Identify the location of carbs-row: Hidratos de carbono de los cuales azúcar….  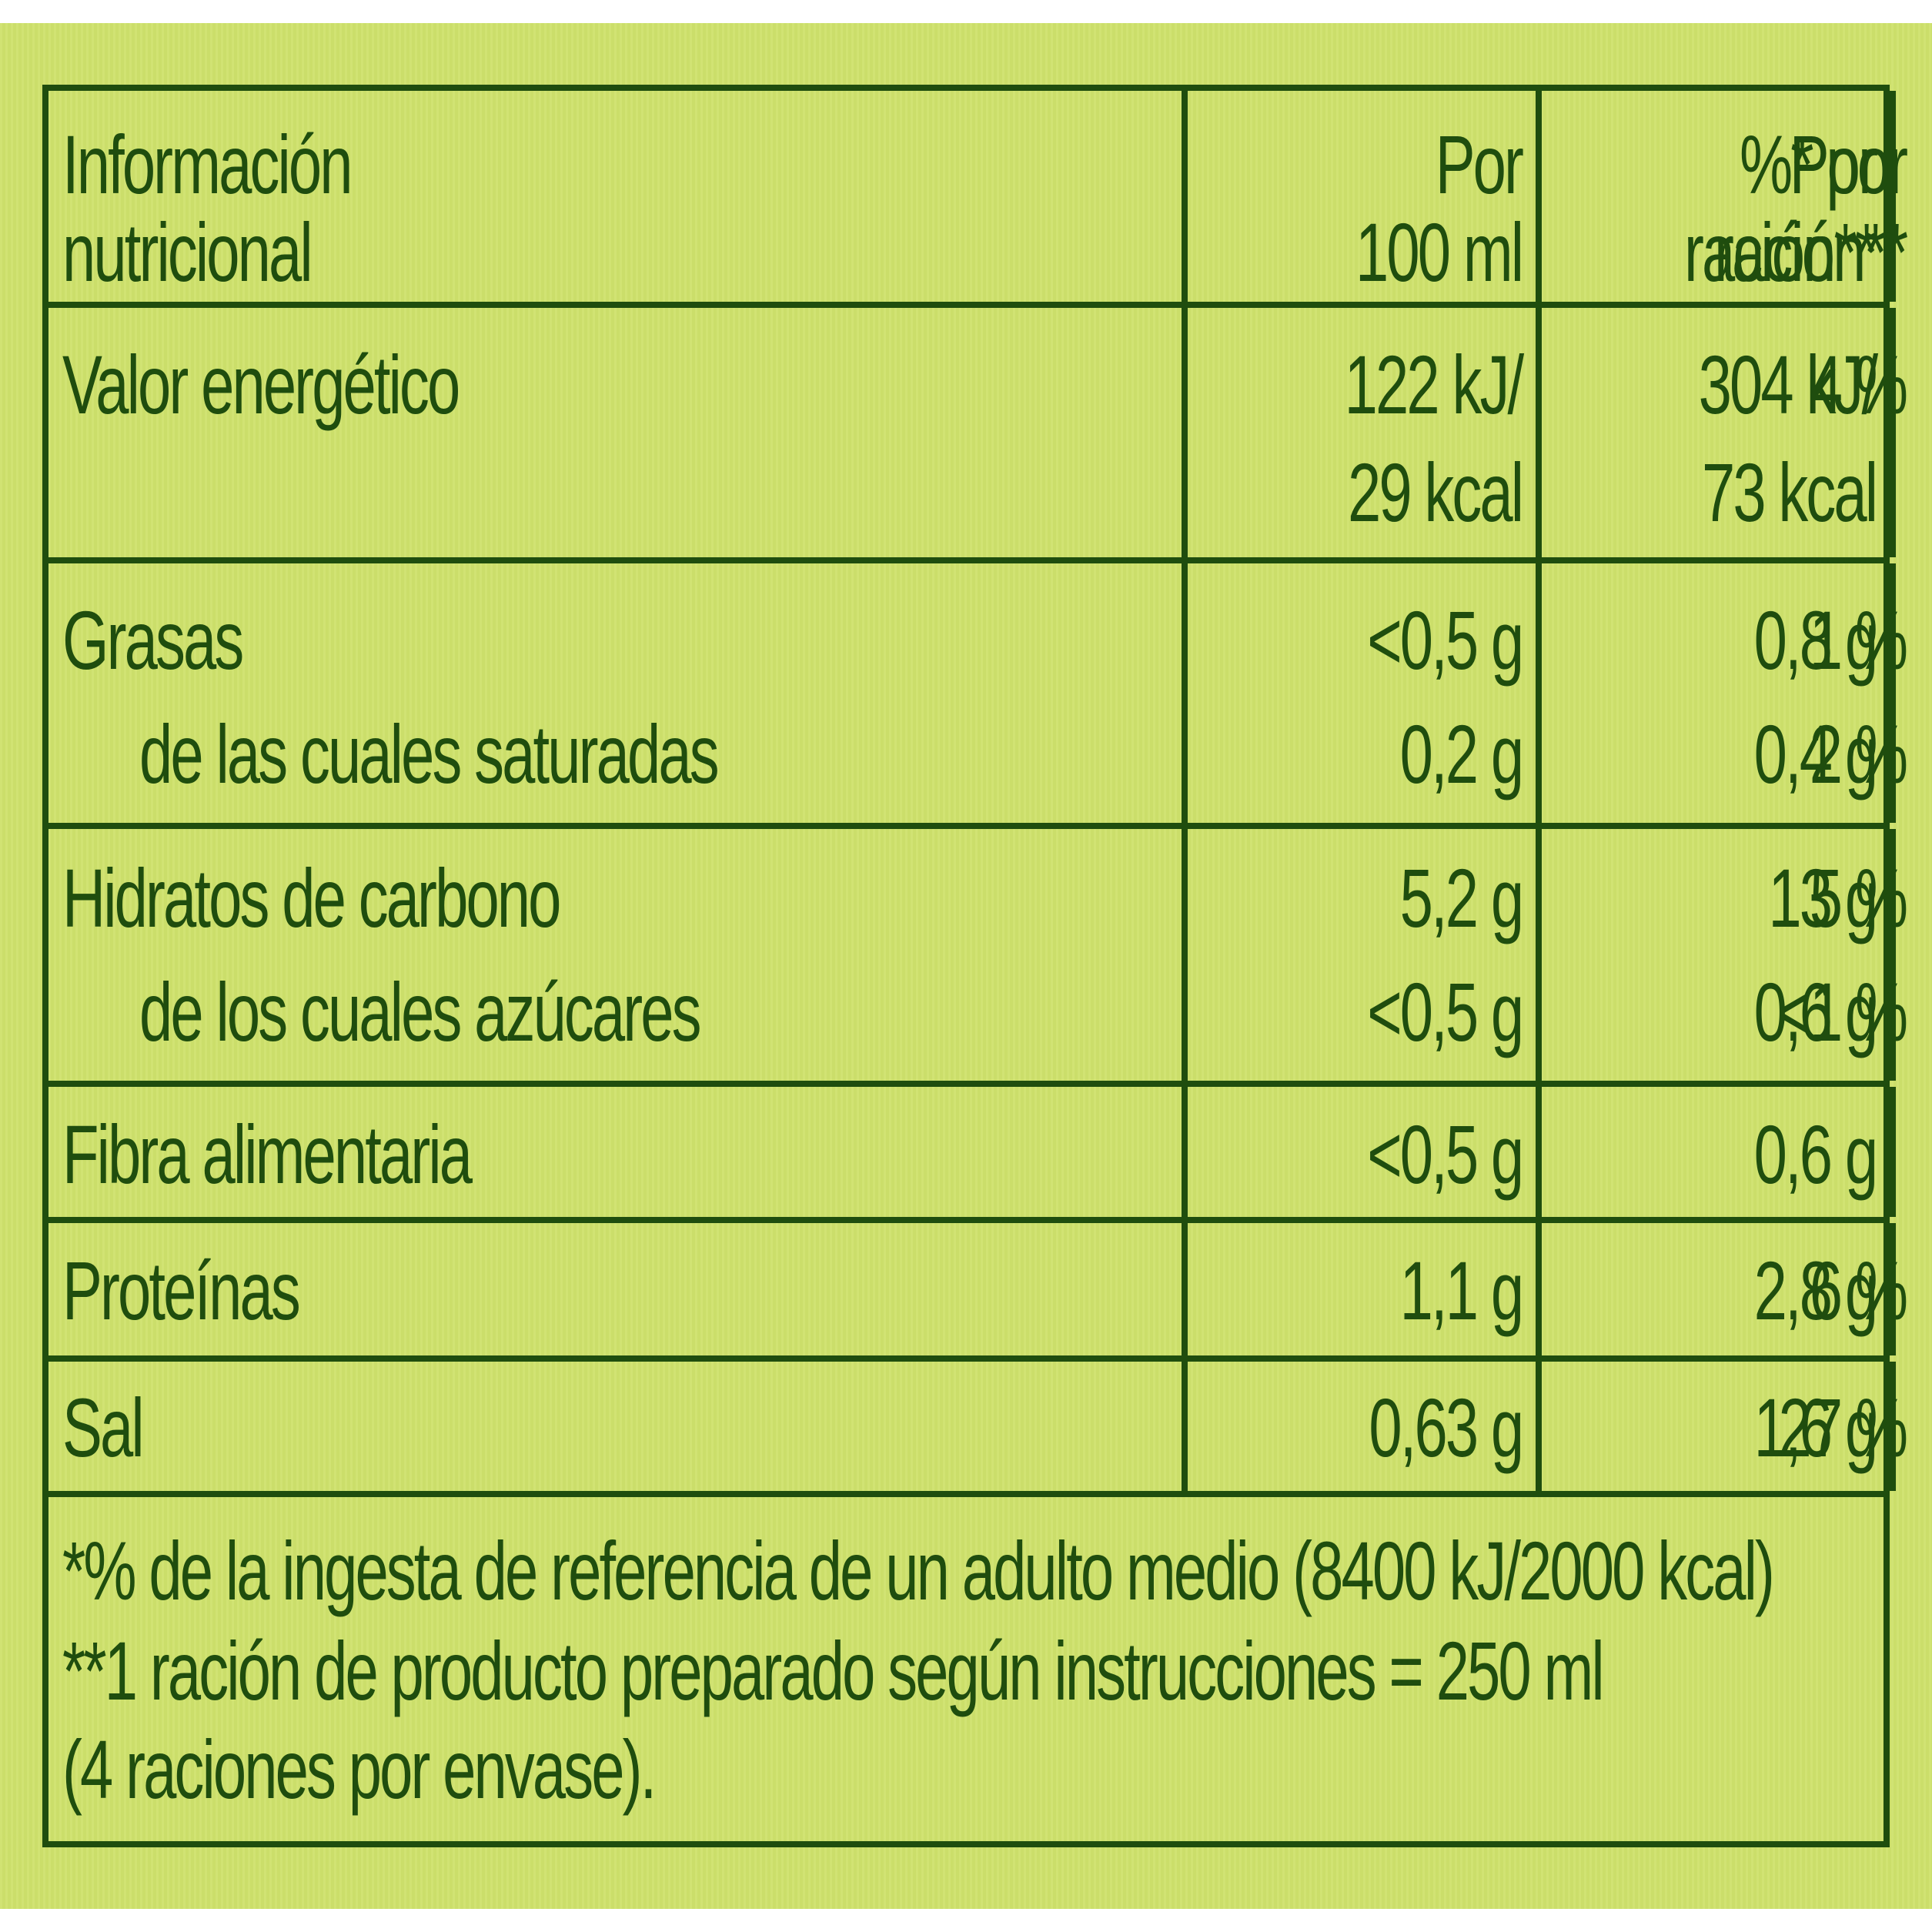
(978, 958).